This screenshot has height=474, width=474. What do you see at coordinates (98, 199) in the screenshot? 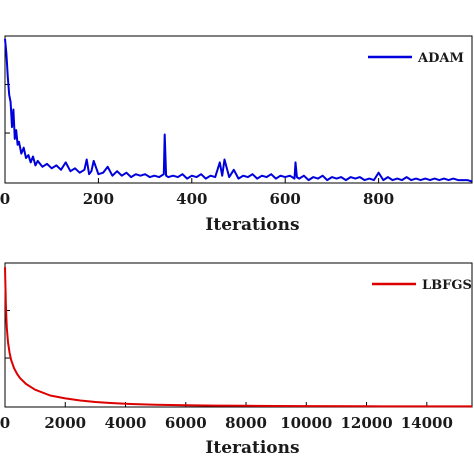
I see `x-tick-label: 200` at bounding box center [98, 199].